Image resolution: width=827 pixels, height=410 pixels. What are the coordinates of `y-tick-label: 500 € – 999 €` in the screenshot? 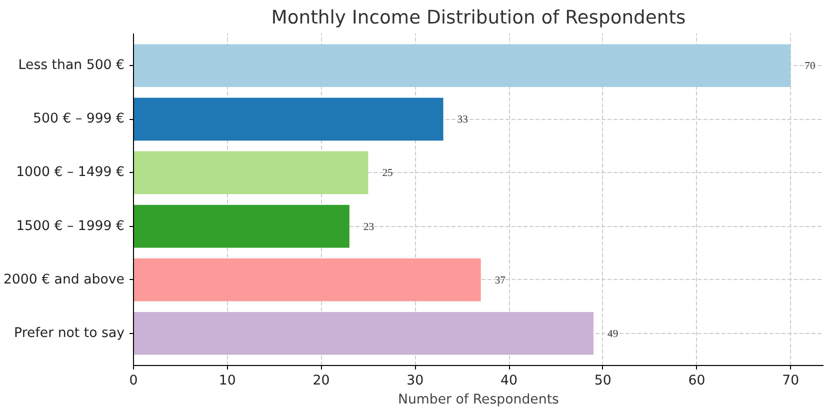 It's located at (79, 119).